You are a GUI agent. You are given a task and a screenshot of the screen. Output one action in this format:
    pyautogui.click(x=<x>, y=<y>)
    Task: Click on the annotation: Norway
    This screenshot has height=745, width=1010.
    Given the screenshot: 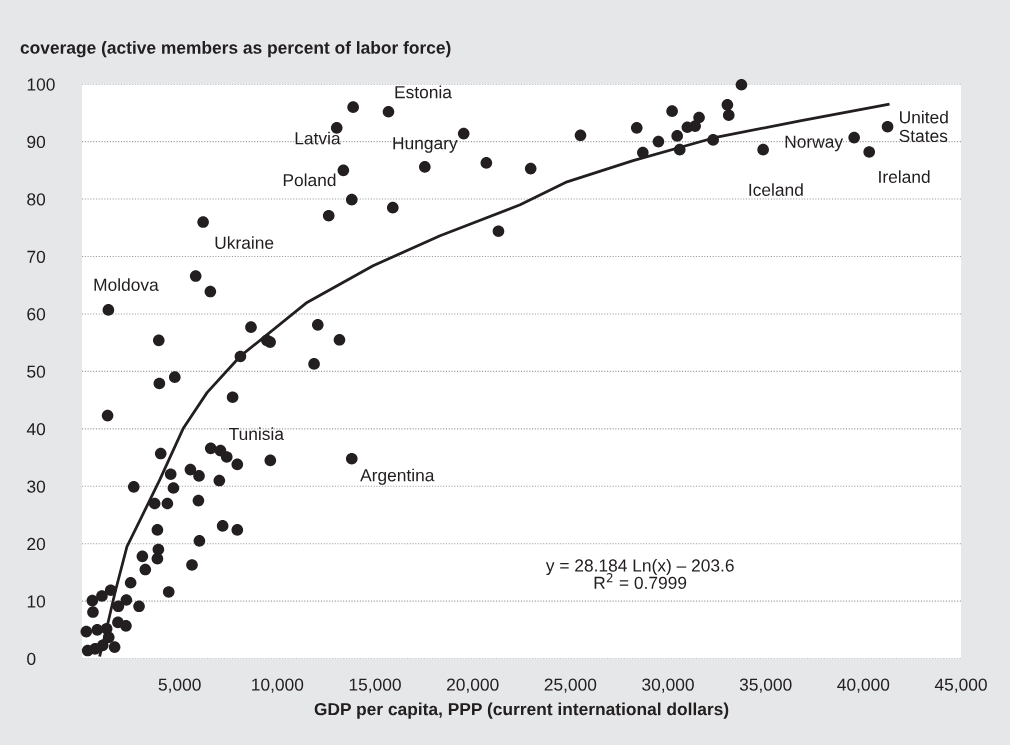 What is the action you would take?
    pyautogui.click(x=814, y=143)
    